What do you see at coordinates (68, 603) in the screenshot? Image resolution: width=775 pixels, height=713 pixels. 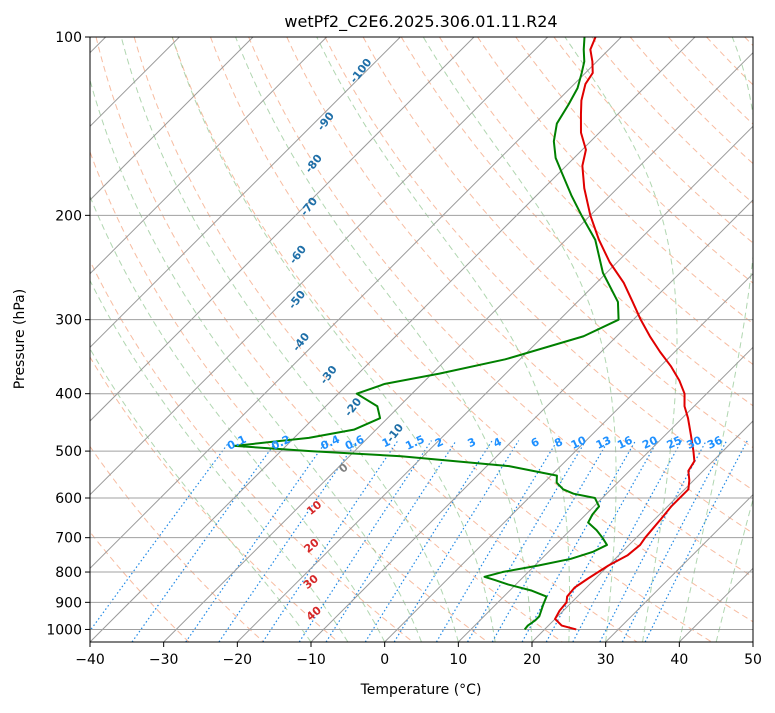 I see `y-tick-label: 900` at bounding box center [68, 603].